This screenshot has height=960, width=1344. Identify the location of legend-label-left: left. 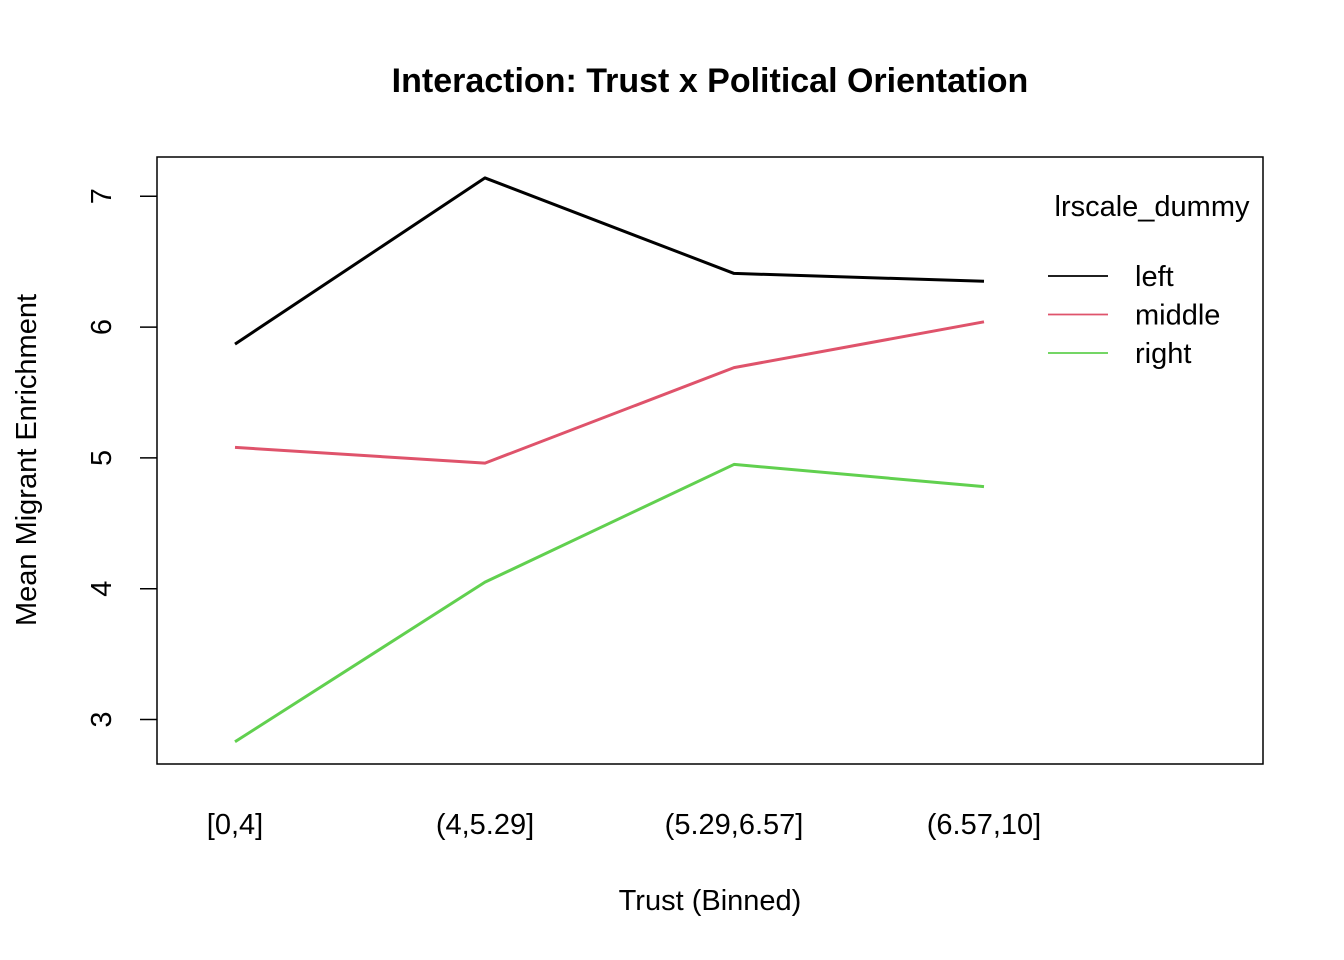
(1154, 277).